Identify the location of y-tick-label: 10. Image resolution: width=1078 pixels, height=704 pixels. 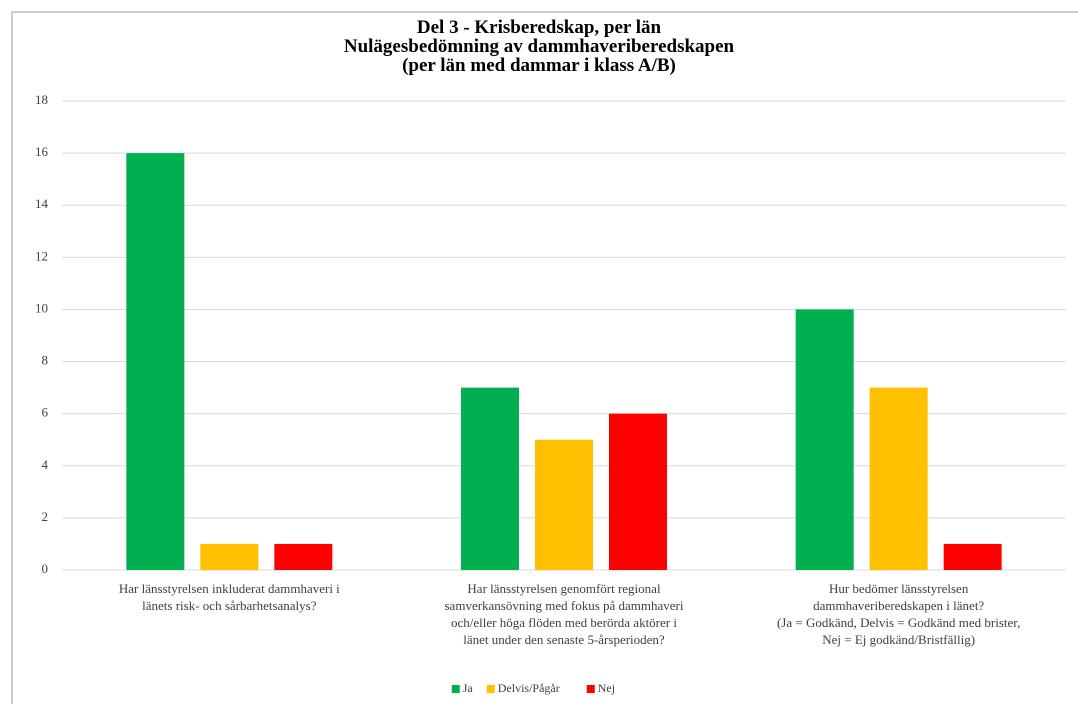
(41, 307).